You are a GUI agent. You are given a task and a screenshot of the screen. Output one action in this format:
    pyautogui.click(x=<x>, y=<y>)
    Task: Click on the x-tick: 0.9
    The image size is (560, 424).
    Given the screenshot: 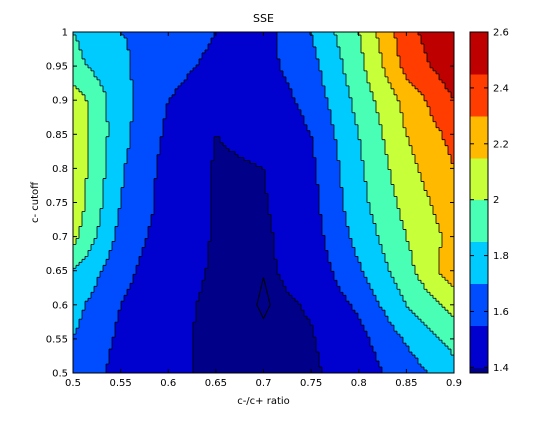 What is the action you would take?
    pyautogui.click(x=454, y=210)
    